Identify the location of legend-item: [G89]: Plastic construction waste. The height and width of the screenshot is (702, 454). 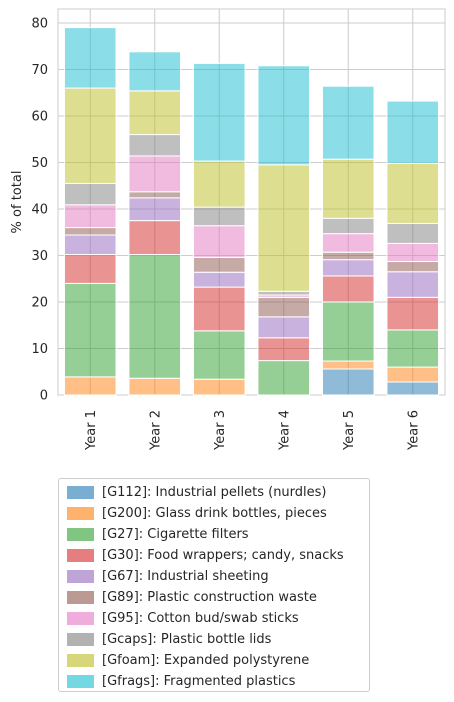
(192, 597).